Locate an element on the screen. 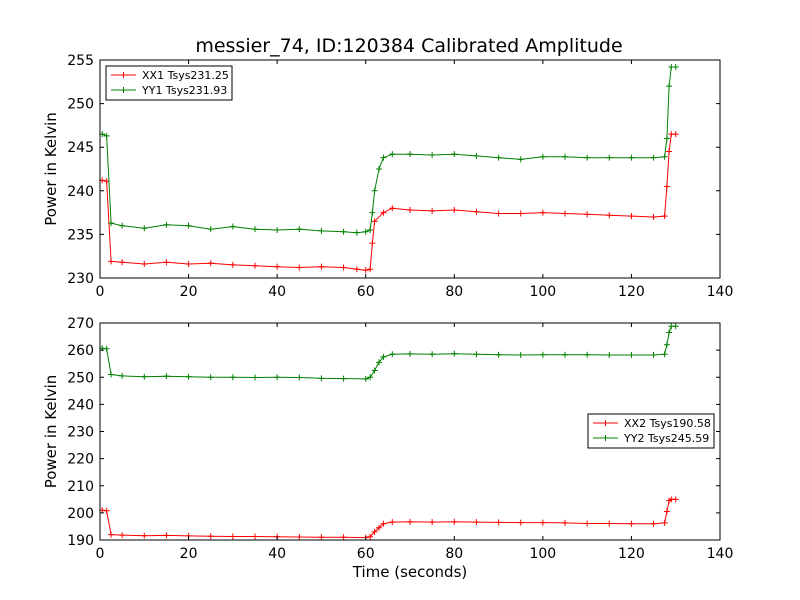 The height and width of the screenshot is (600, 800). legend: XX1 Tsys231.25 YY1 Tsys231.93 is located at coordinates (169, 83).